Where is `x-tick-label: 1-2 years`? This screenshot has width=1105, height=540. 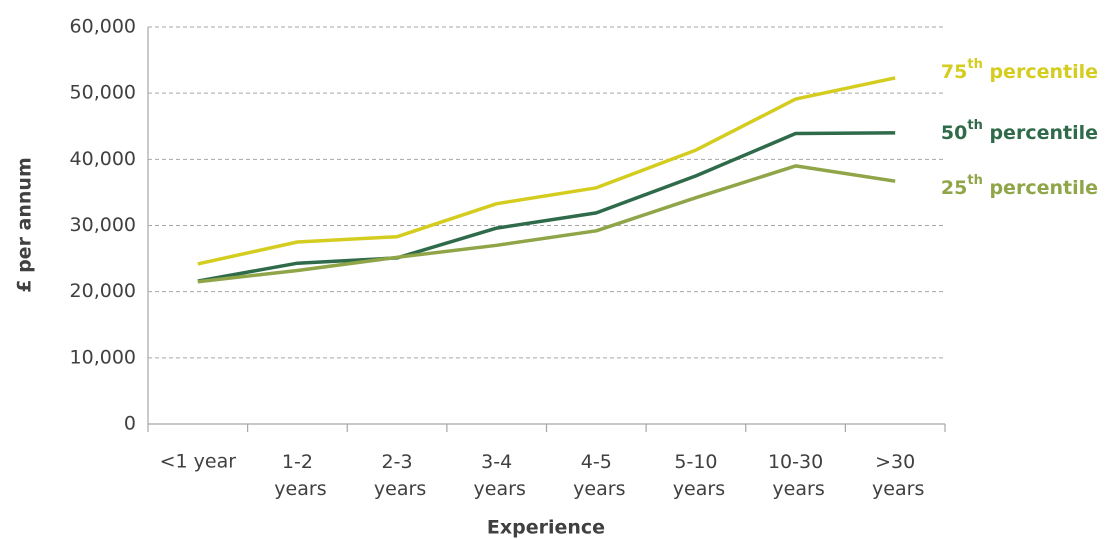
x-tick-label: 1-2 years is located at coordinates (297, 475).